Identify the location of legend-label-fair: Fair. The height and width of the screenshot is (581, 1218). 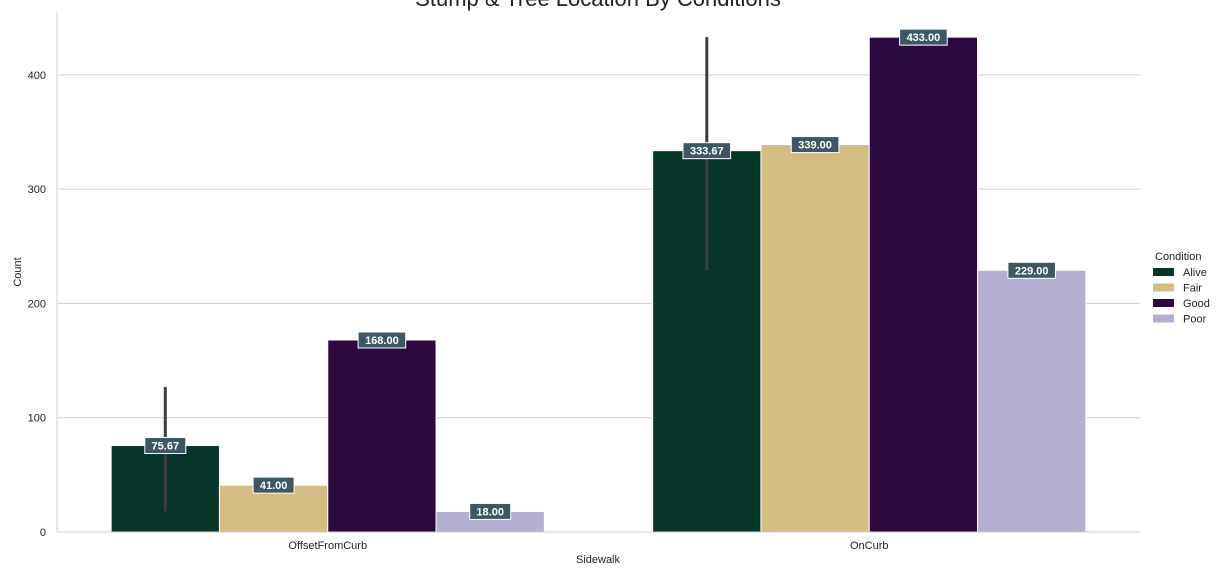
(1192, 289).